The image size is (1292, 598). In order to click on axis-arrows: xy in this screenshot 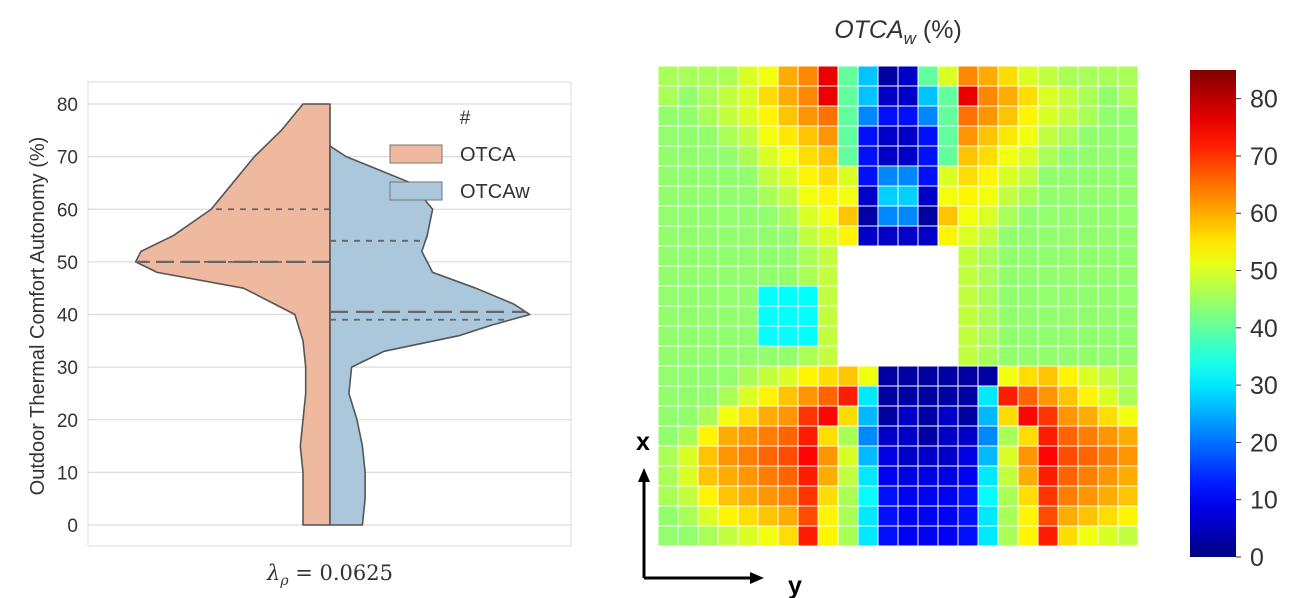, I will do `click(719, 513)`.